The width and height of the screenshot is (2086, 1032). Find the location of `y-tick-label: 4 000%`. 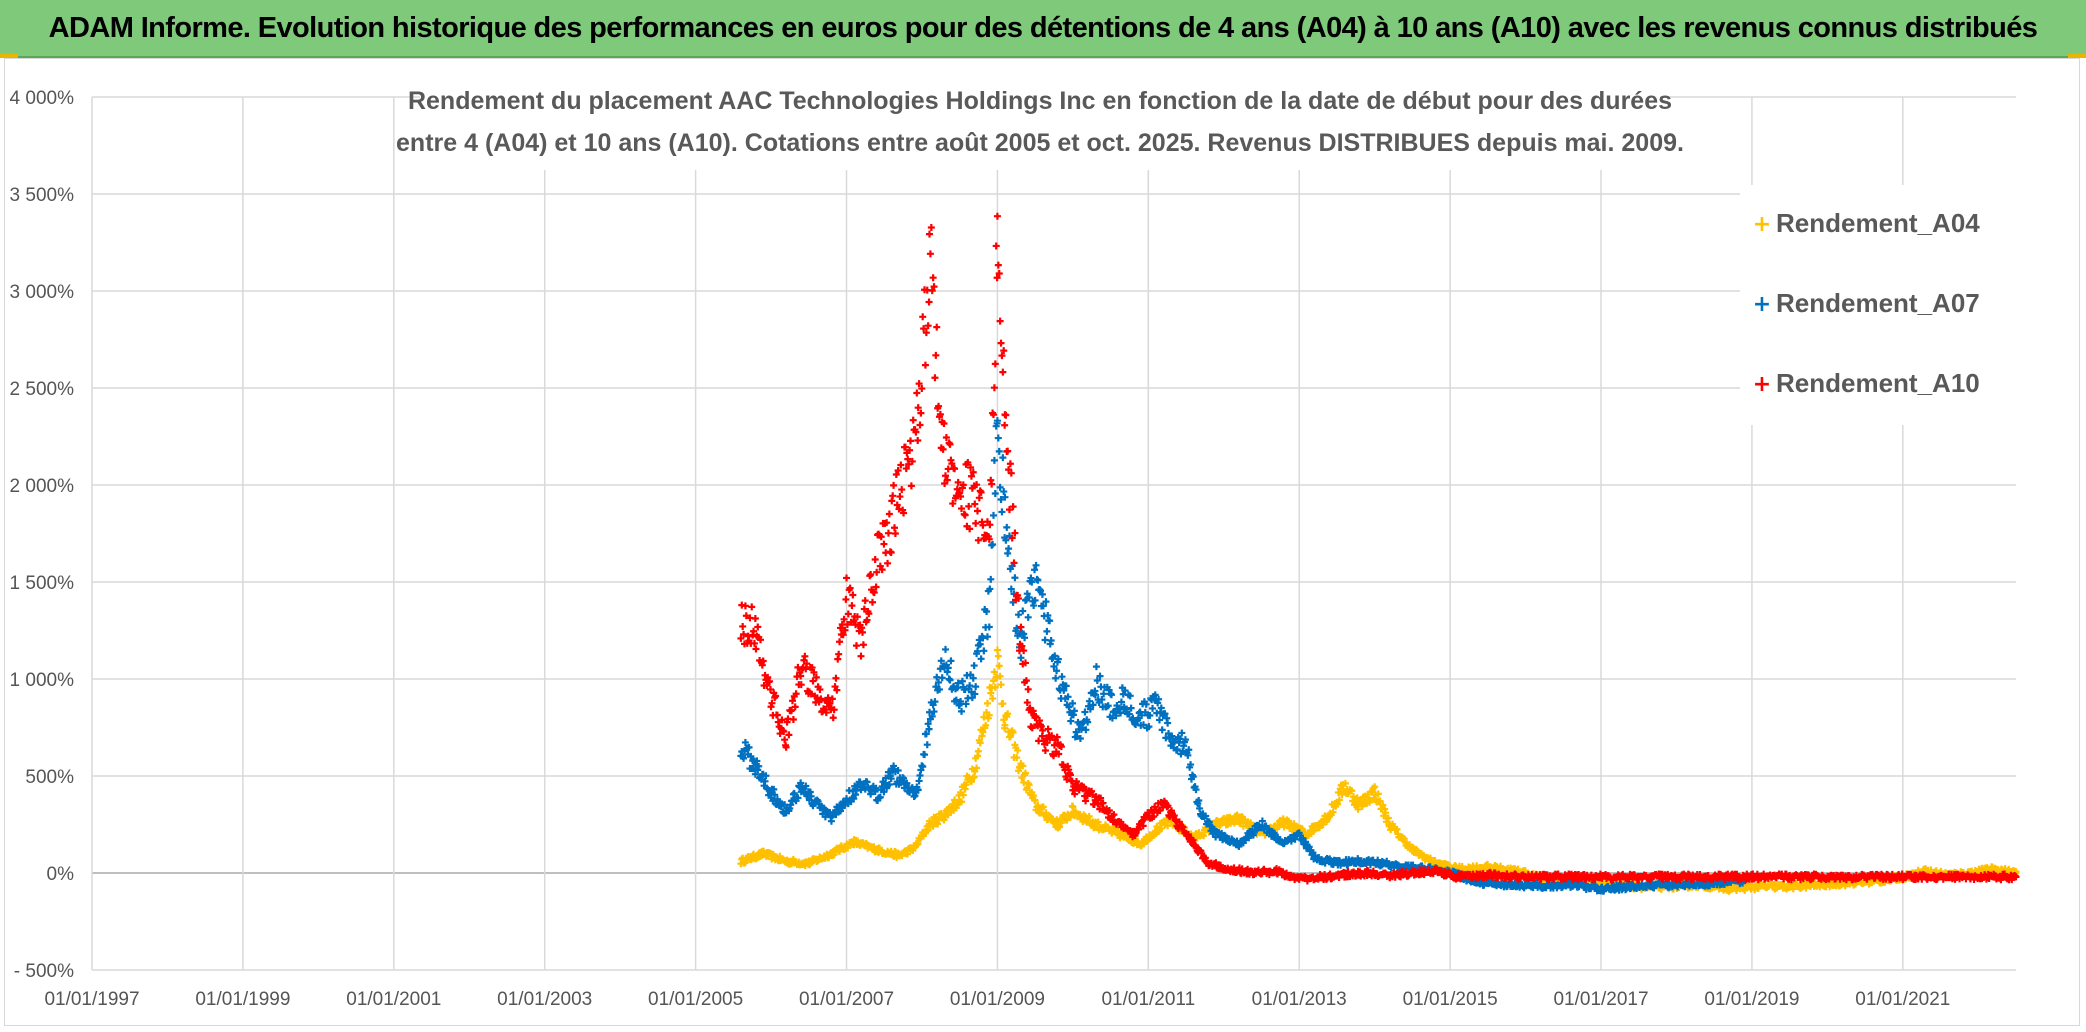

y-tick-label: 4 000% is located at coordinates (42, 98).